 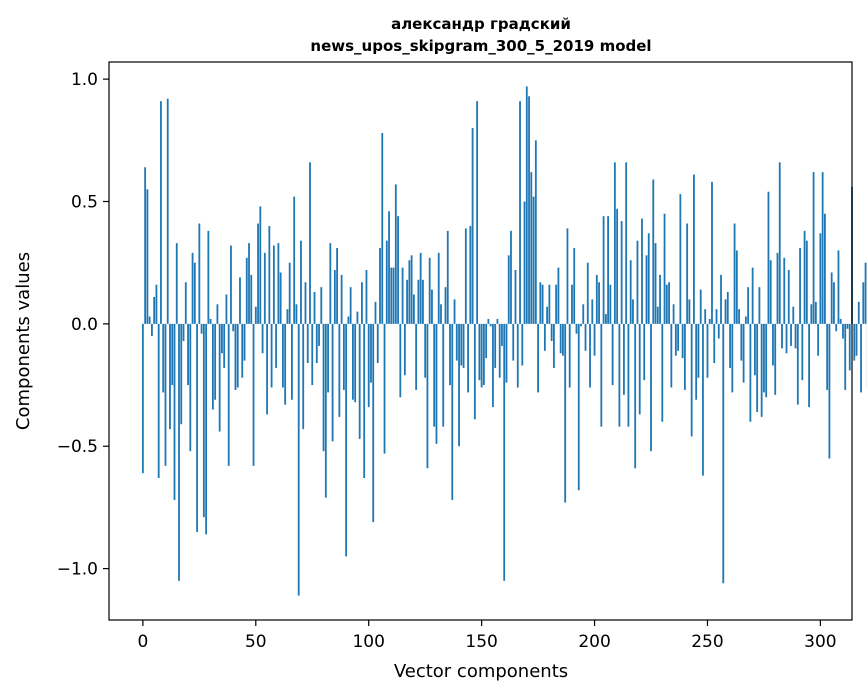 What do you see at coordinates (77, 570) in the screenshot?
I see `y-tick-label: −1.0` at bounding box center [77, 570].